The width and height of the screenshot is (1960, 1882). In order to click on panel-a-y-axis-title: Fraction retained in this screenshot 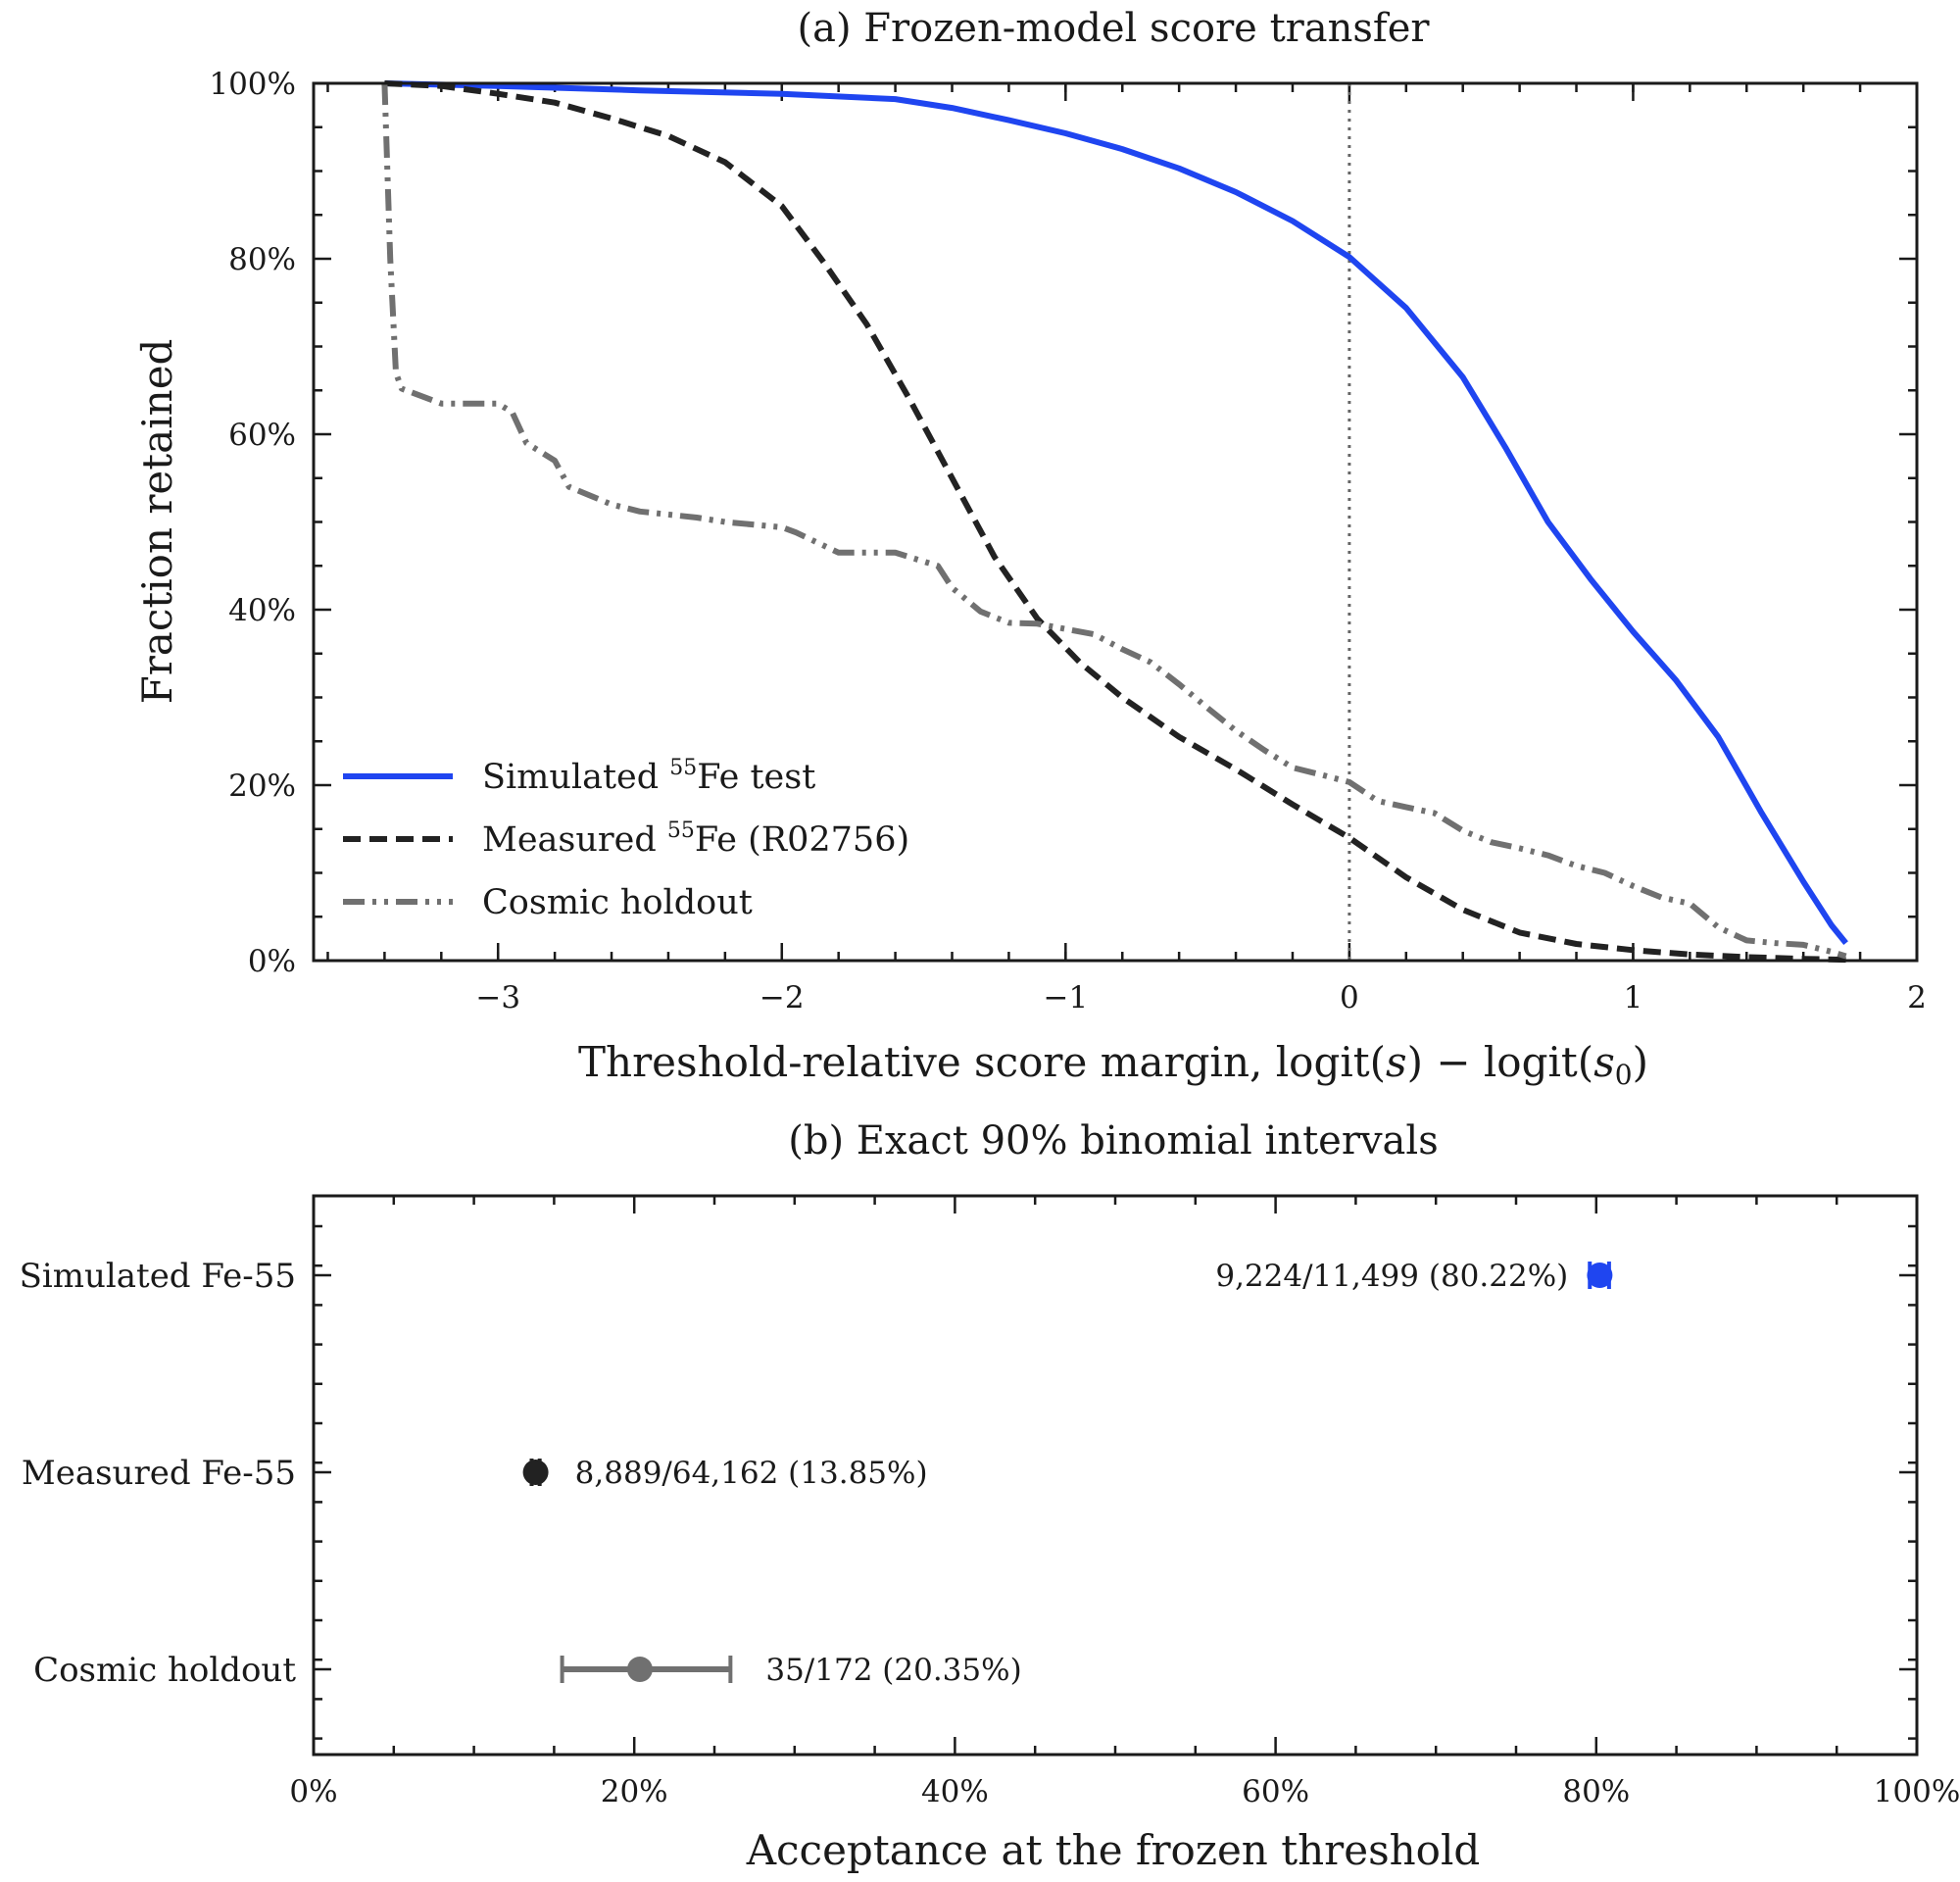, I will do `click(157, 522)`.